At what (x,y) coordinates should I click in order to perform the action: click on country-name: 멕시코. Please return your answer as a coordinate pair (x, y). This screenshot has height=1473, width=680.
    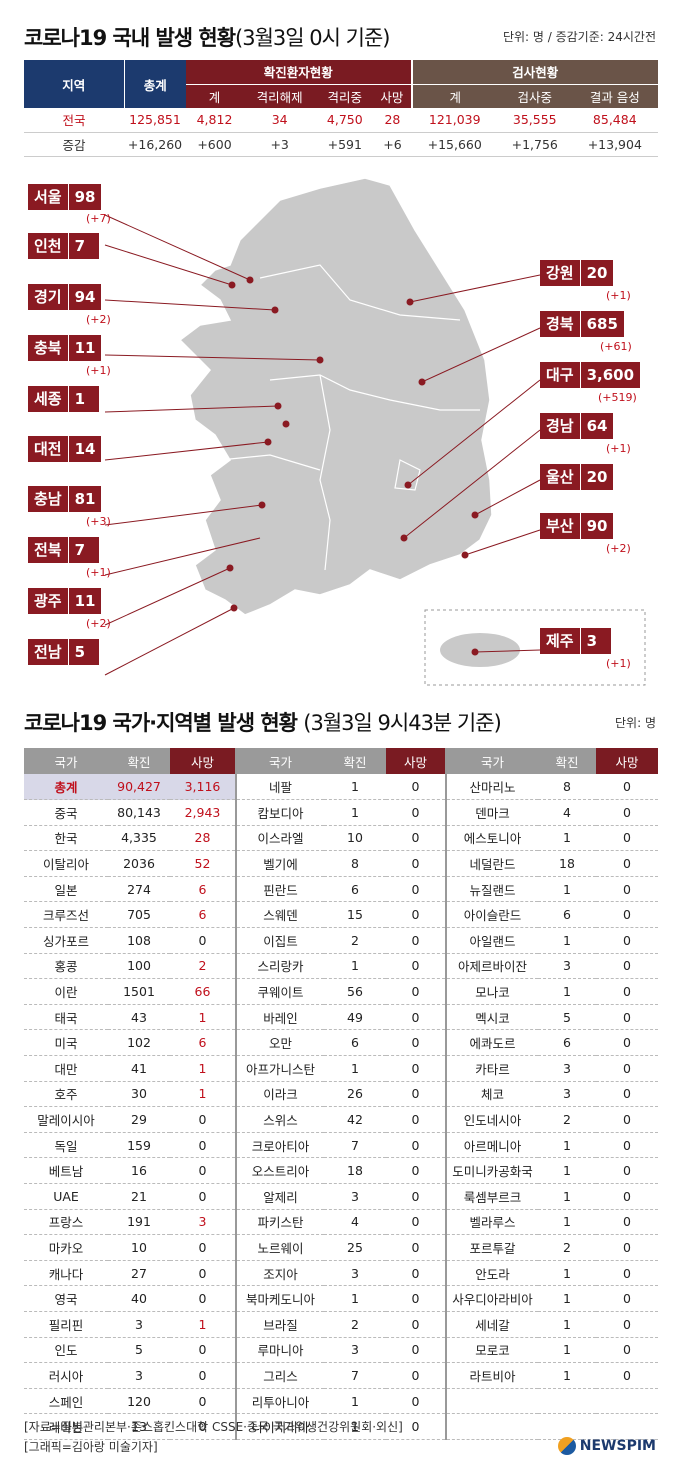
    Looking at the image, I should click on (491, 1017).